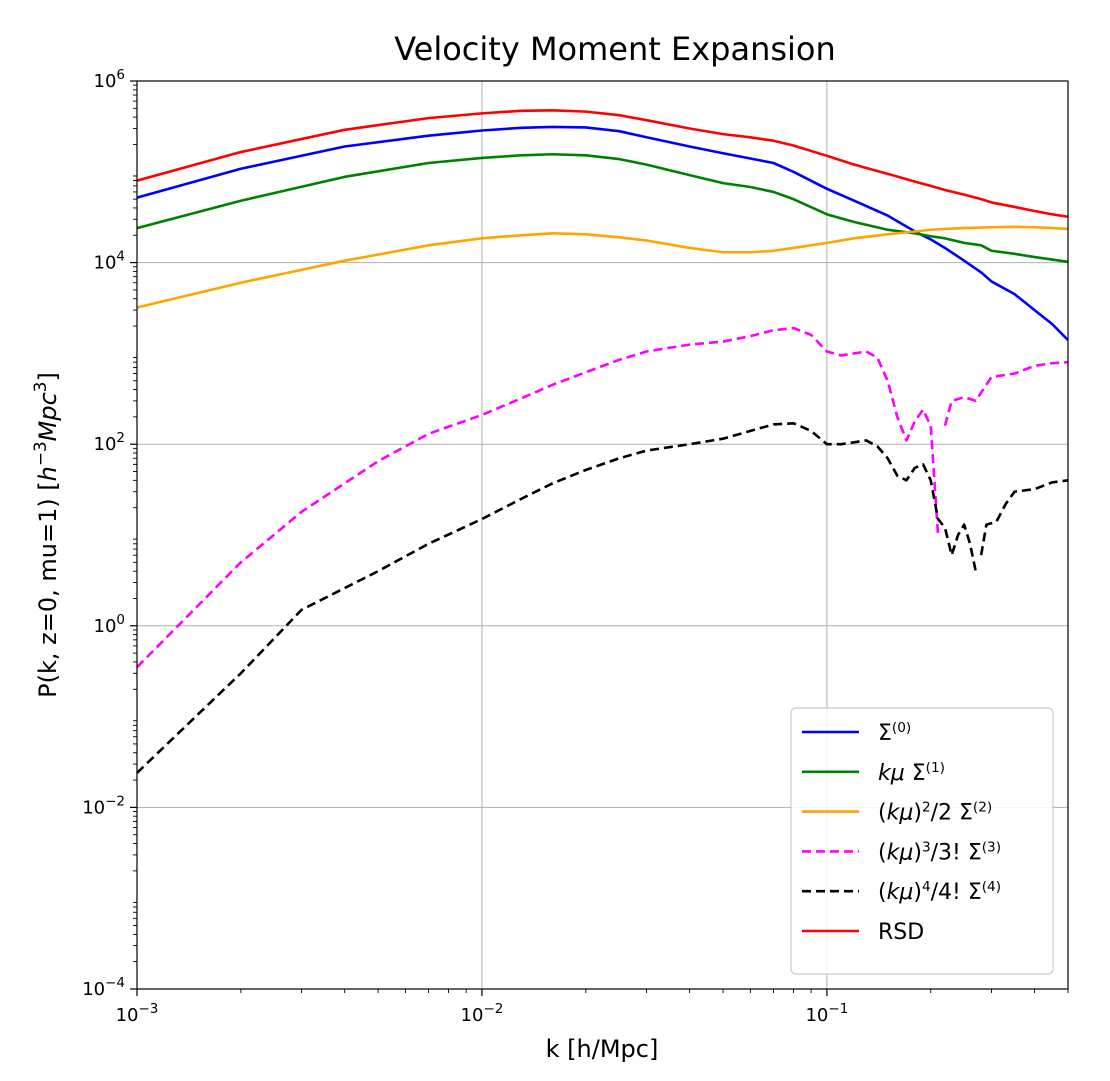 The width and height of the screenshot is (1110, 1081). I want to click on x-tick-label: 10⁻¹, so click(826, 1013).